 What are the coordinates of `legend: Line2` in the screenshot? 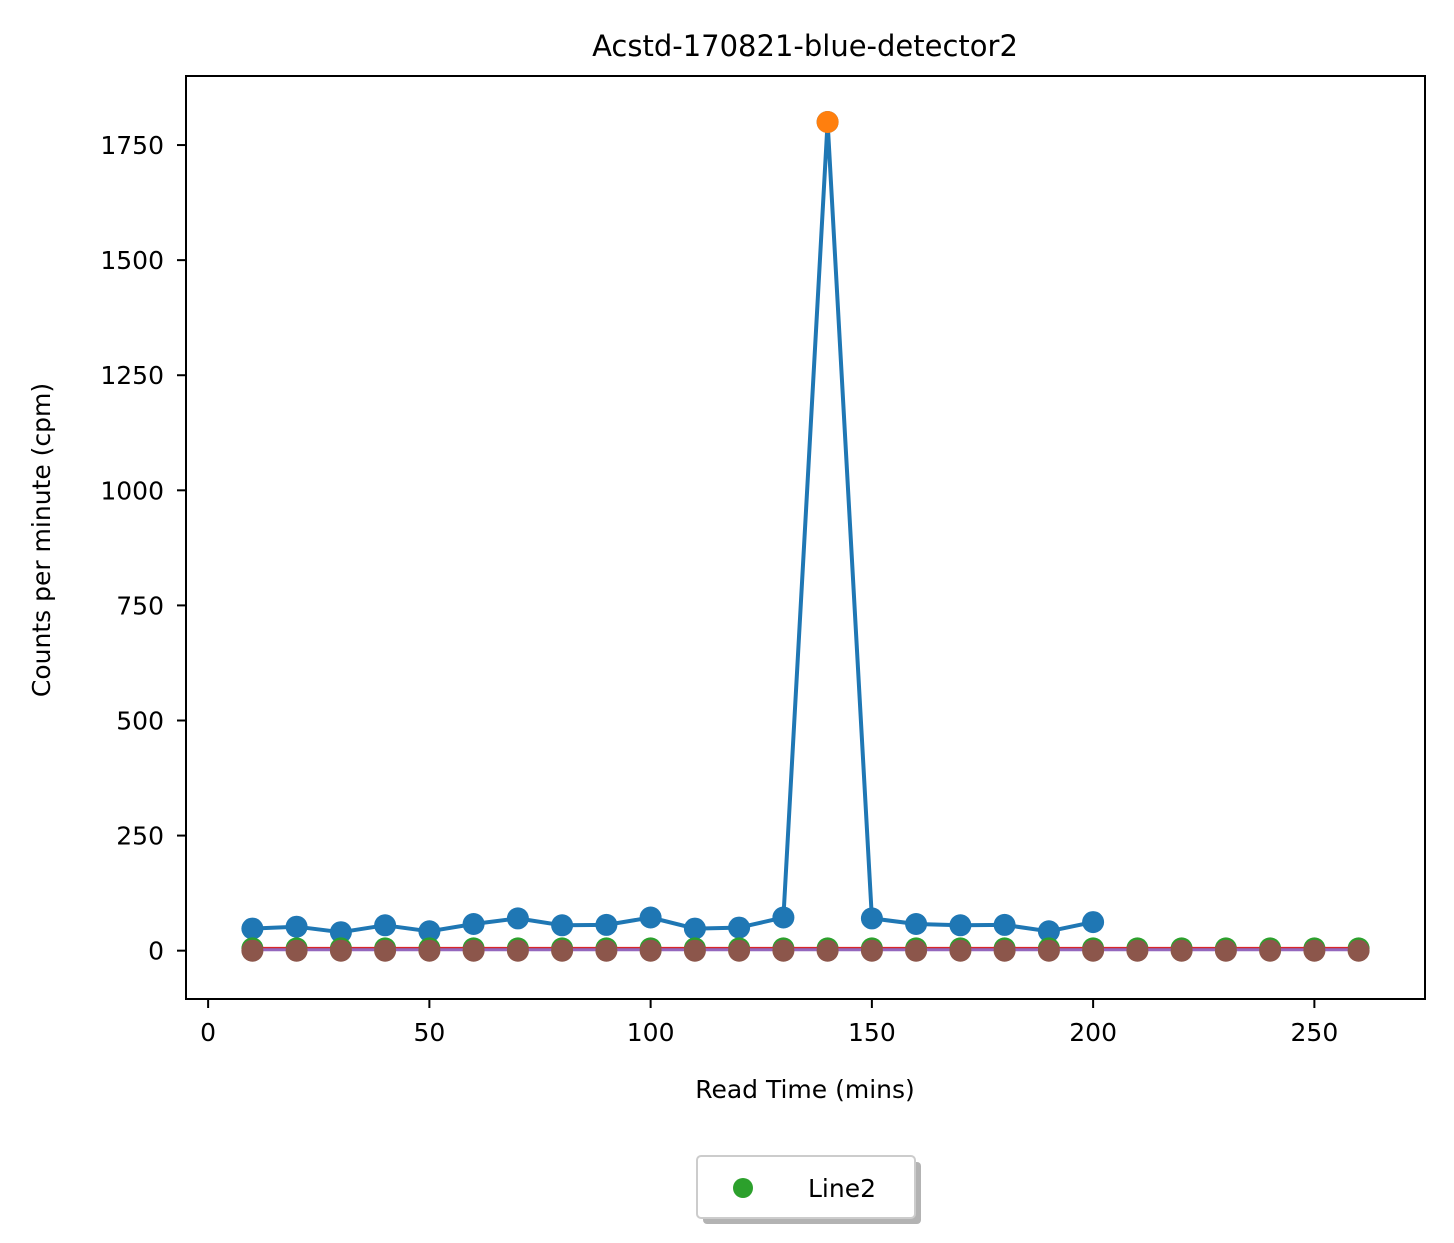 It's located at (808, 1189).